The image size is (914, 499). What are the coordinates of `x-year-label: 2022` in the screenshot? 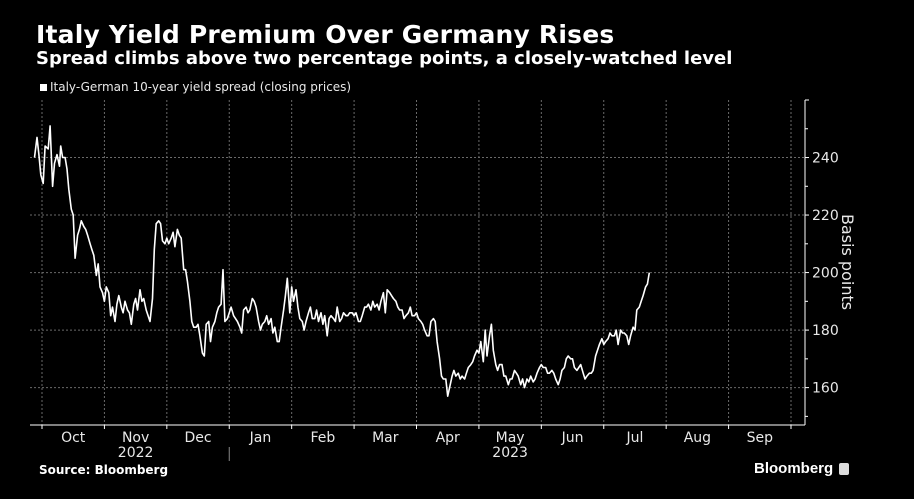 It's located at (136, 453).